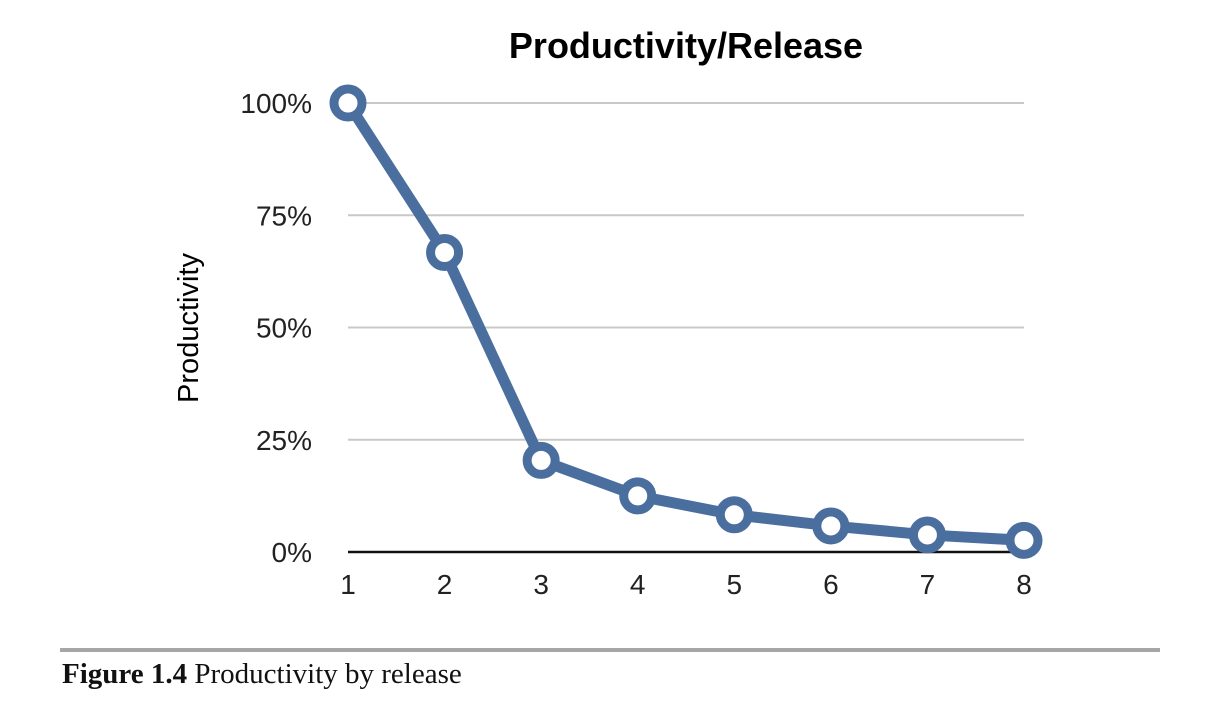 This screenshot has width=1222, height=724. Describe the element at coordinates (189, 328) in the screenshot. I see `y-axis-label: Productivity` at that location.